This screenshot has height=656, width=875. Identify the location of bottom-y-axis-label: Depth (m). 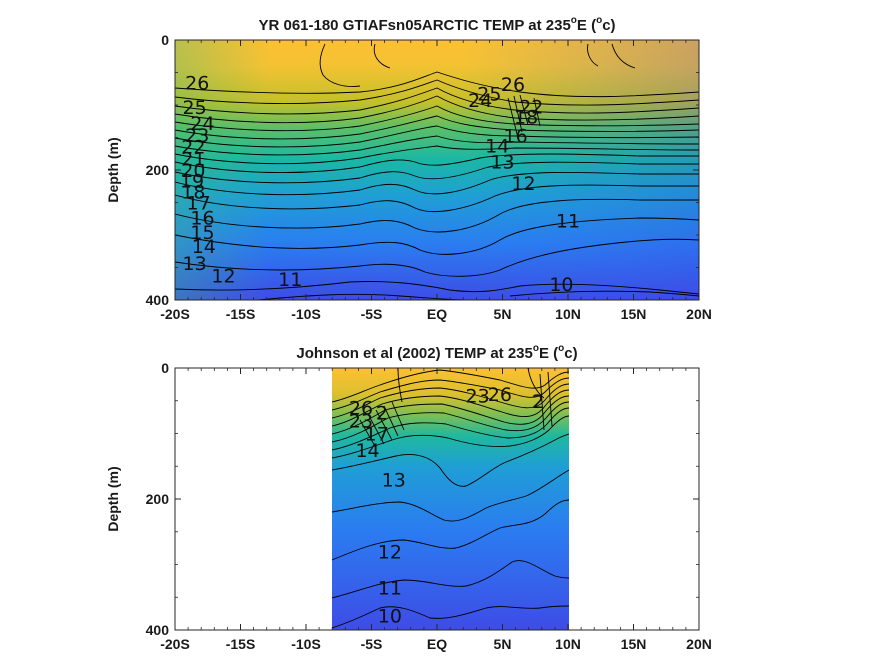
(113, 498).